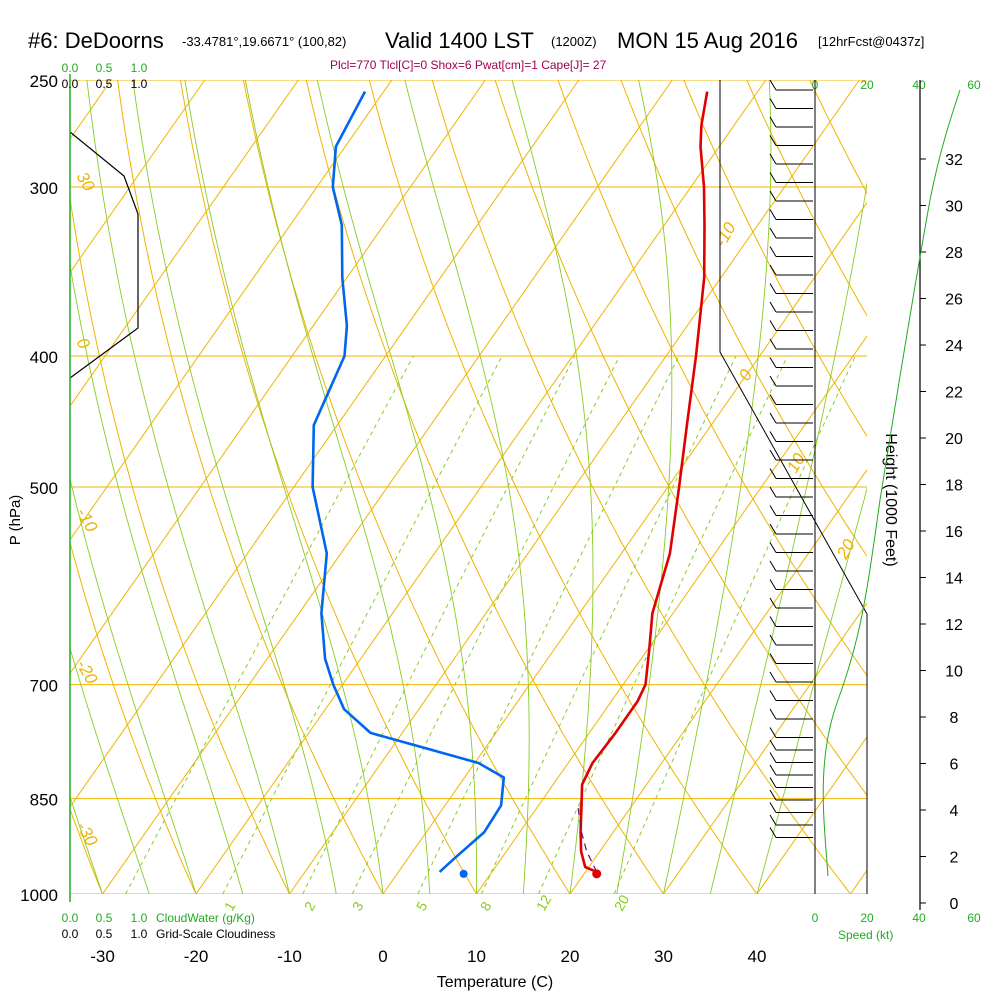 The height and width of the screenshot is (1000, 1000). Describe the element at coordinates (87, 834) in the screenshot. I see `dry-adiabat-label: -30` at that location.